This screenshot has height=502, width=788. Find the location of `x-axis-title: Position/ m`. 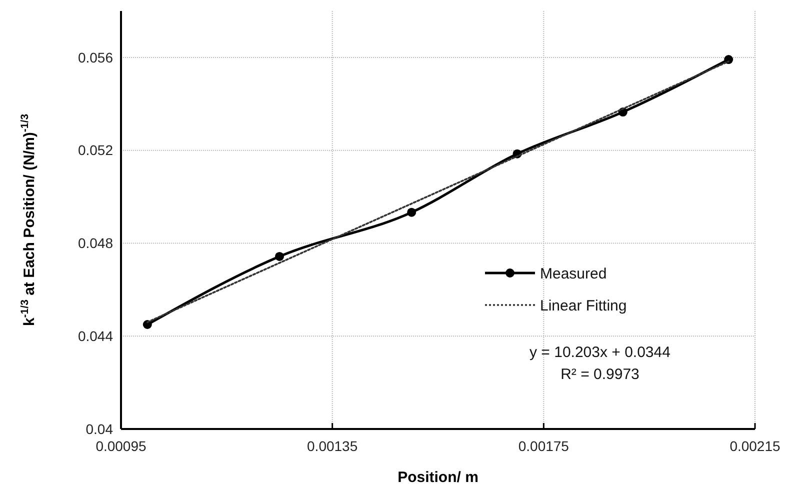

x-axis-title: Position/ m is located at coordinates (438, 477).